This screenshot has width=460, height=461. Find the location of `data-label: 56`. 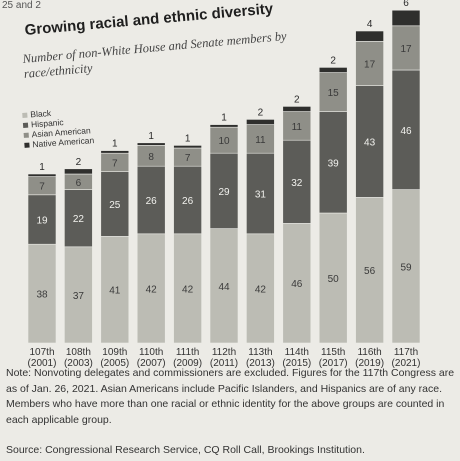

data-label: 56 is located at coordinates (370, 271).